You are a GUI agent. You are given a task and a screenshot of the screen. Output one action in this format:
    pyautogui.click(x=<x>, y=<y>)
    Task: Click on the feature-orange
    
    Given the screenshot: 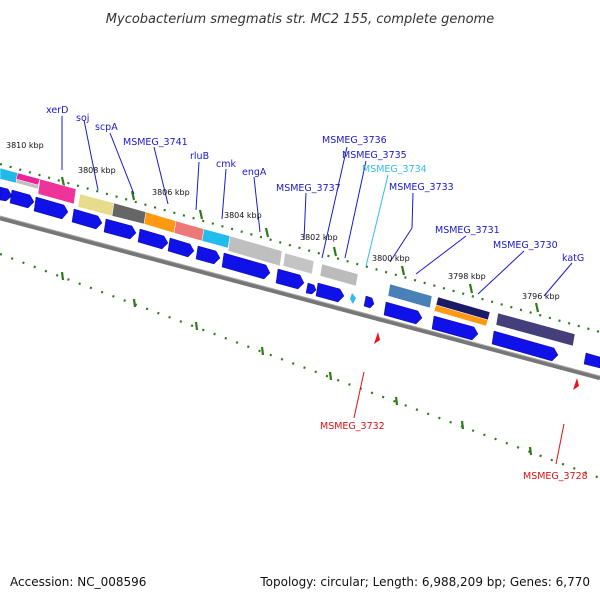 What is the action you would take?
    pyautogui.click(x=160, y=222)
    